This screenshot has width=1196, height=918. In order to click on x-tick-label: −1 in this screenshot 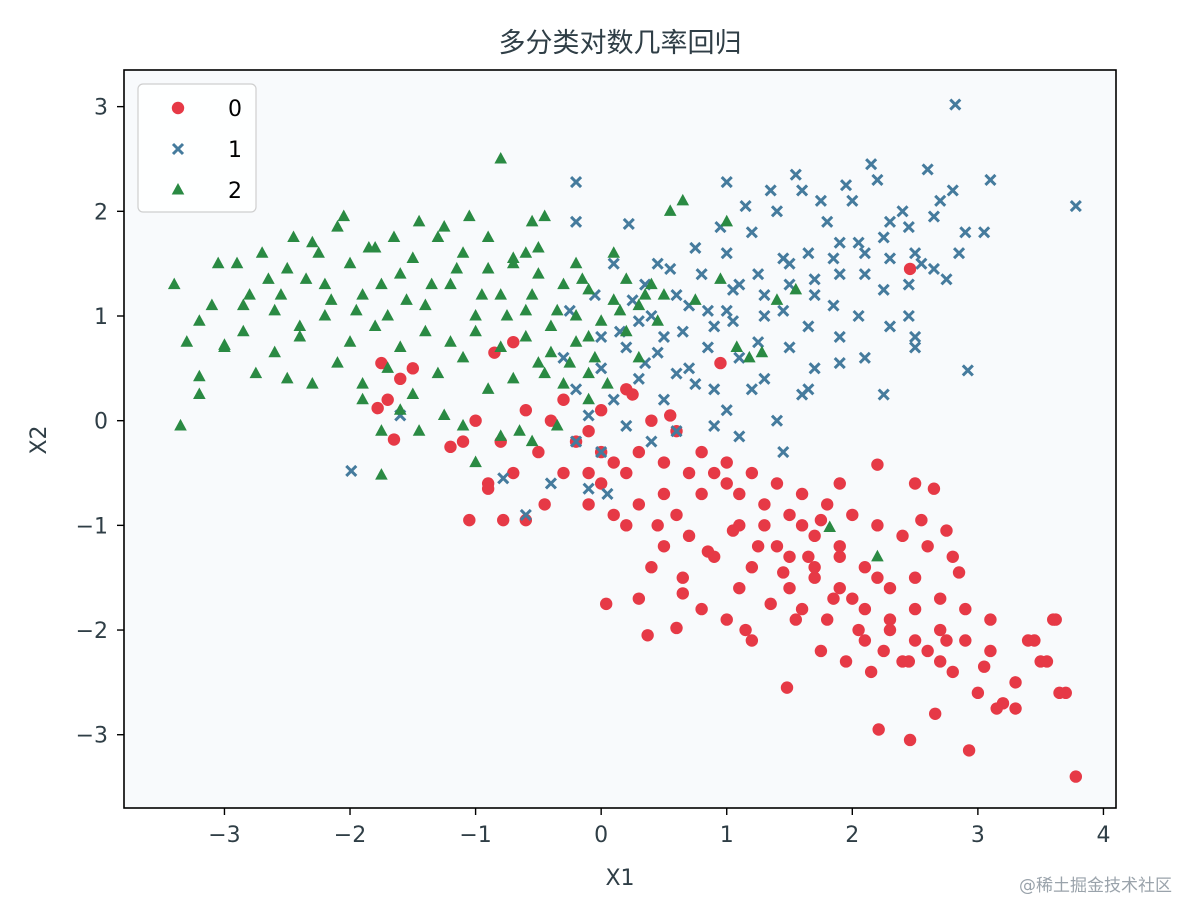, I will do `click(475, 835)`.